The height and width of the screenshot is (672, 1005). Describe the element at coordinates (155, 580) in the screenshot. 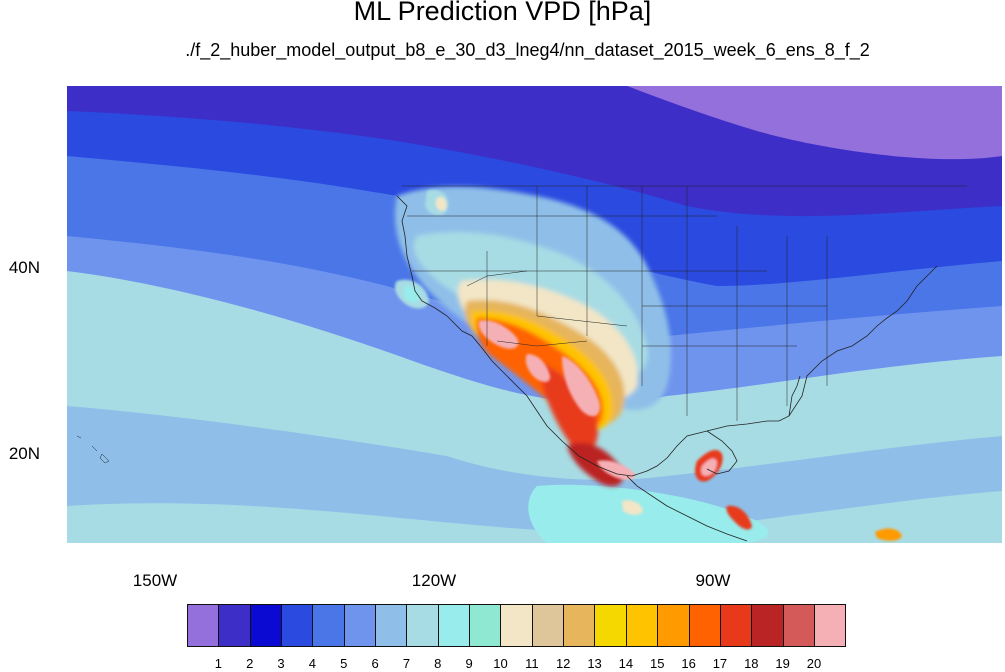

I see `lon-label-150w: 150W` at that location.